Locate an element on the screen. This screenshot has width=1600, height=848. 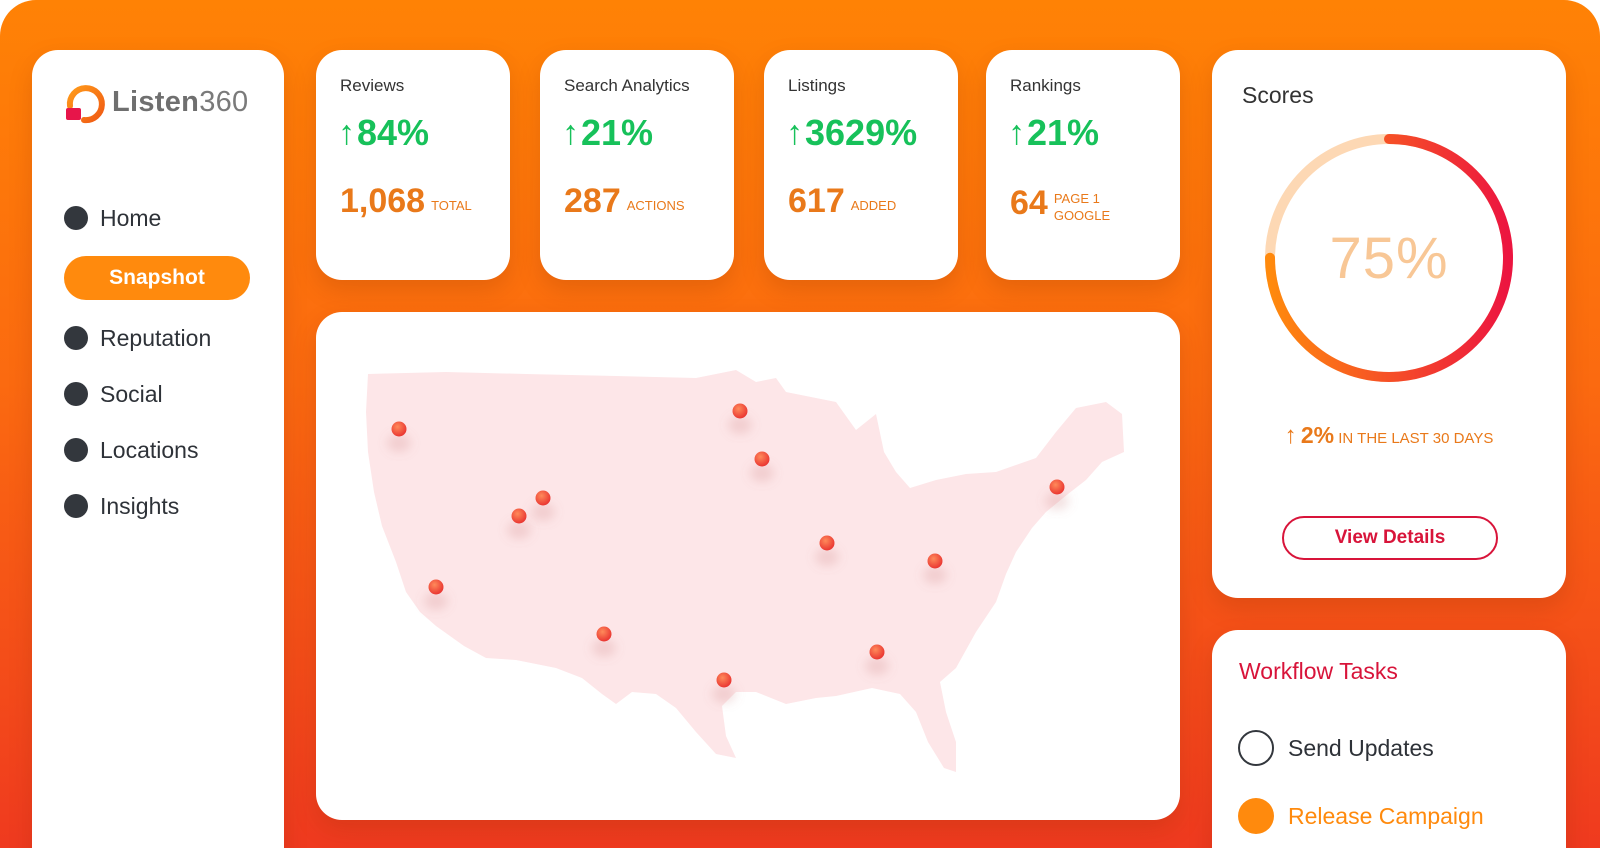
workflow-title: Workflow Tasks is located at coordinates (1318, 671).